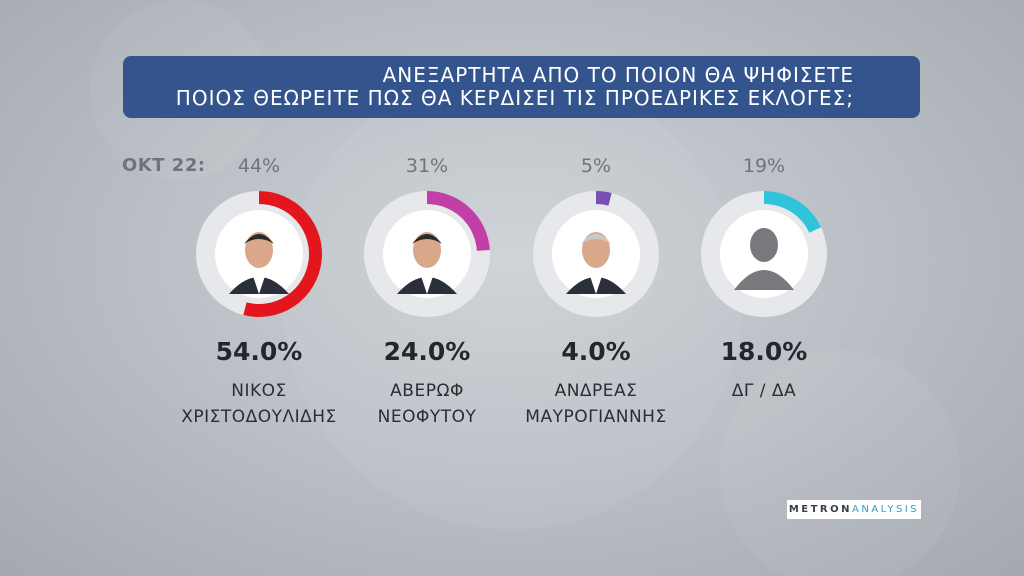  Describe the element at coordinates (427, 351) in the screenshot. I see `value-label: 24.0%` at that location.